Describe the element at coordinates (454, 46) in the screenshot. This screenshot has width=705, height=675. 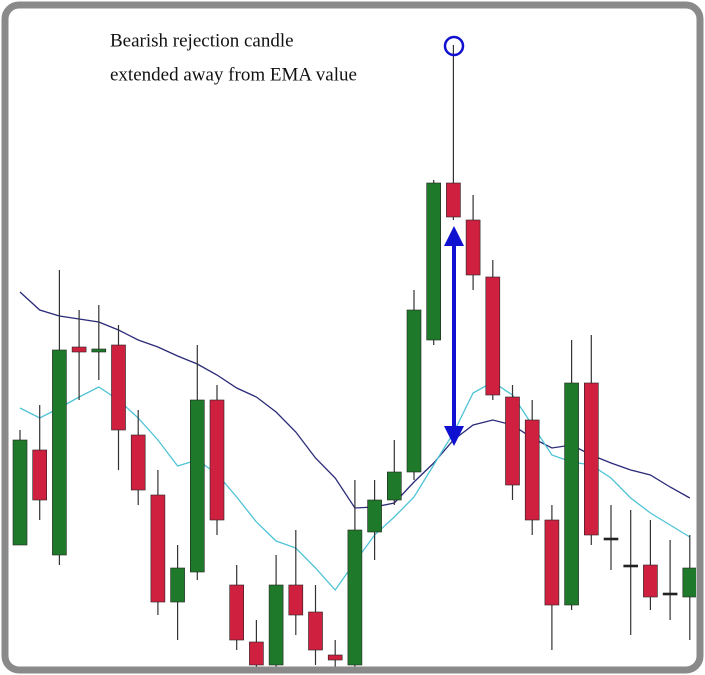
I see `highlight-circle` at that location.